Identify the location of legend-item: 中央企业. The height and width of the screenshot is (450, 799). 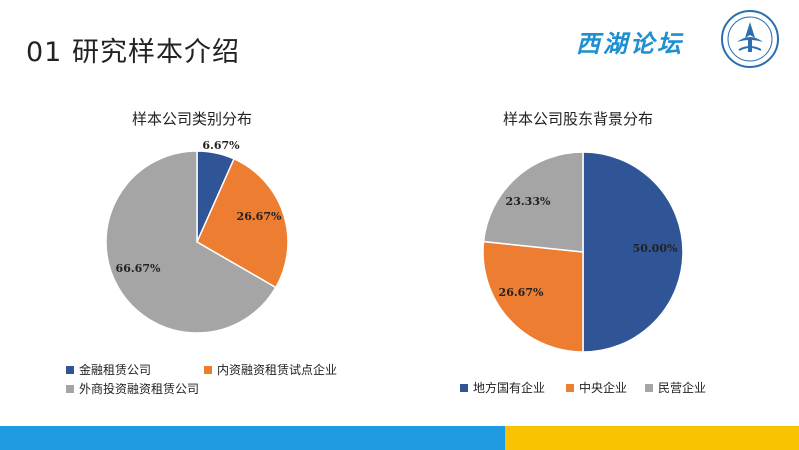
(596, 387).